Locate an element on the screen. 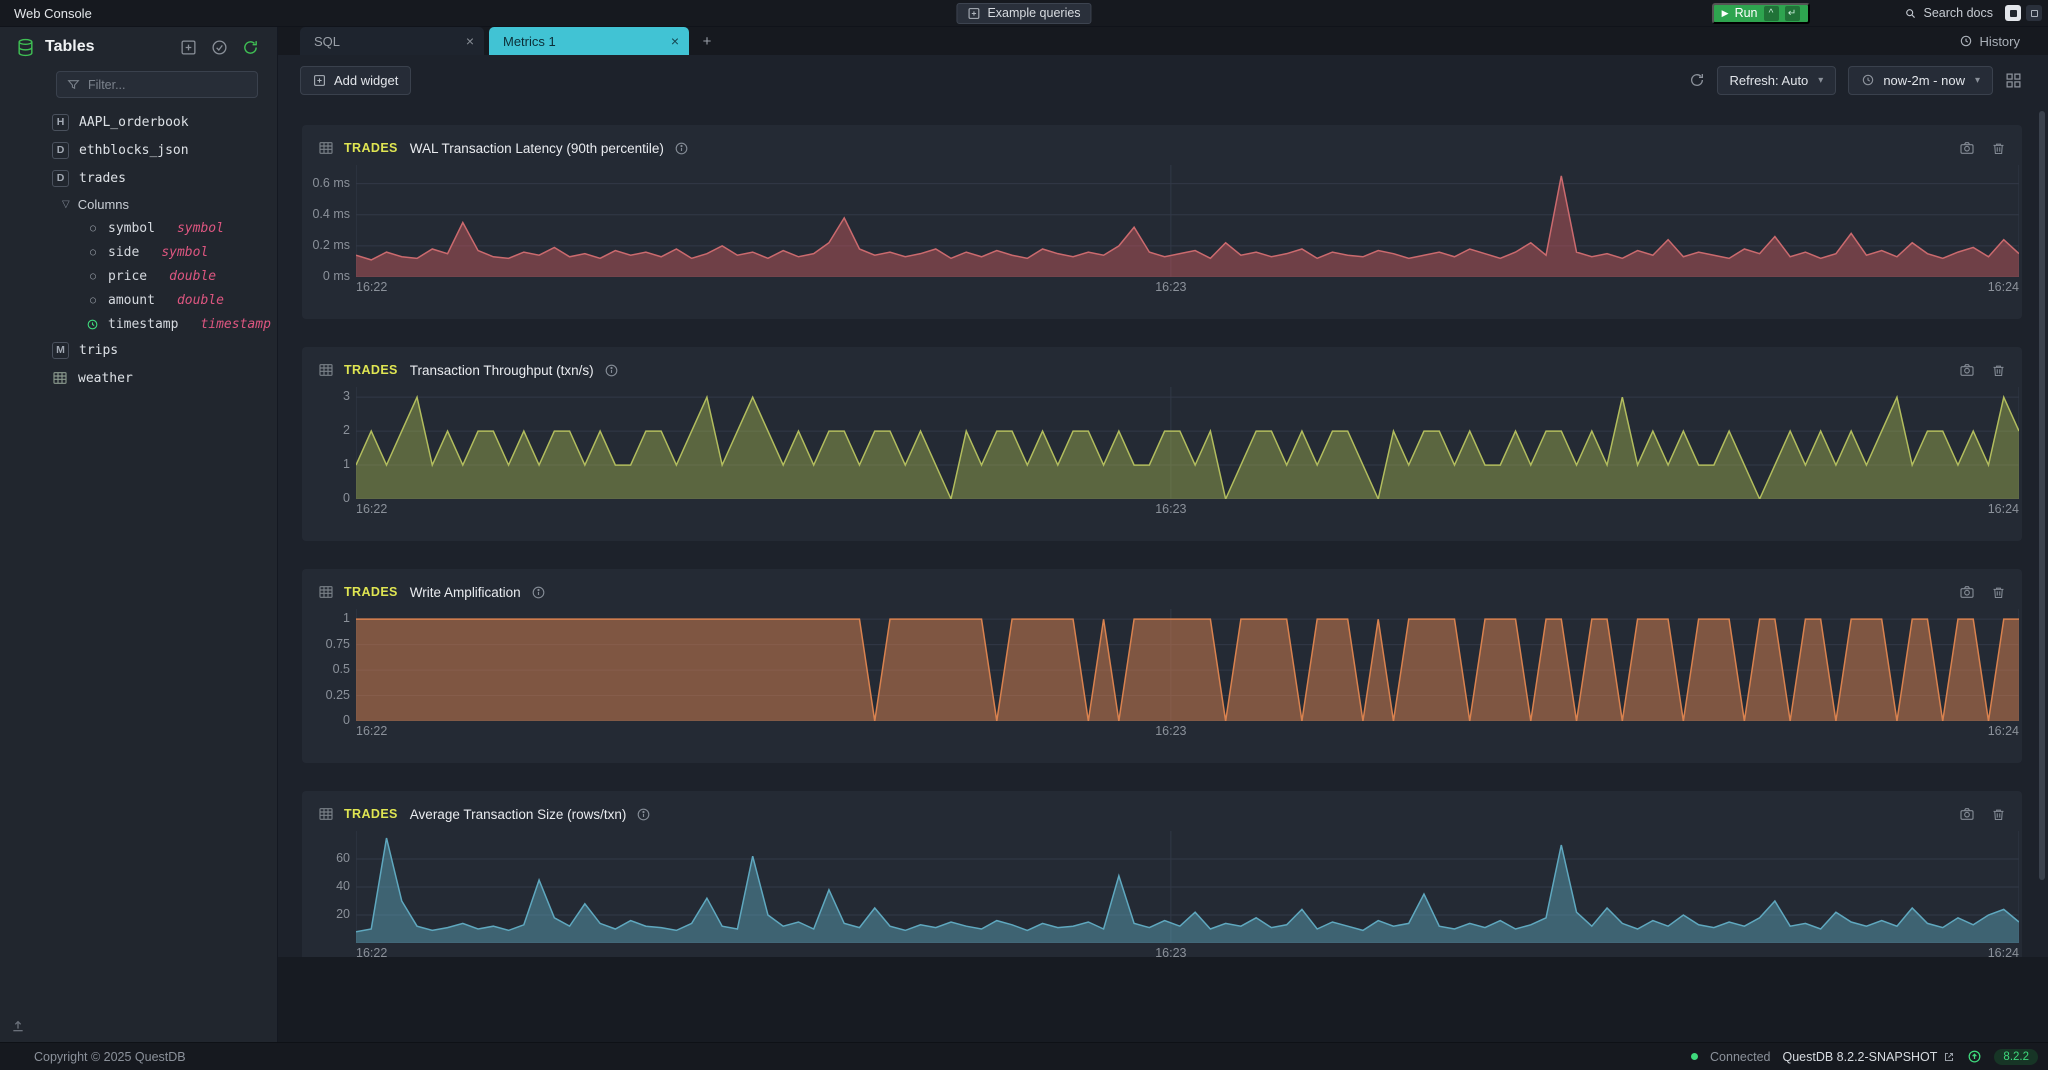  y-tick-label: 0.2 ms is located at coordinates (331, 244).